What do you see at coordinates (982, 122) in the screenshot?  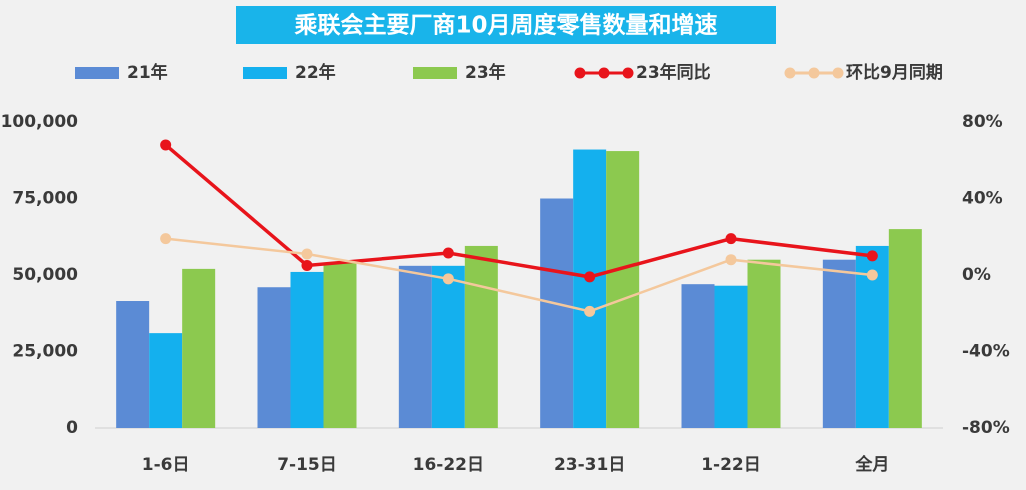 I see `y2-tick-label: 80%` at bounding box center [982, 122].